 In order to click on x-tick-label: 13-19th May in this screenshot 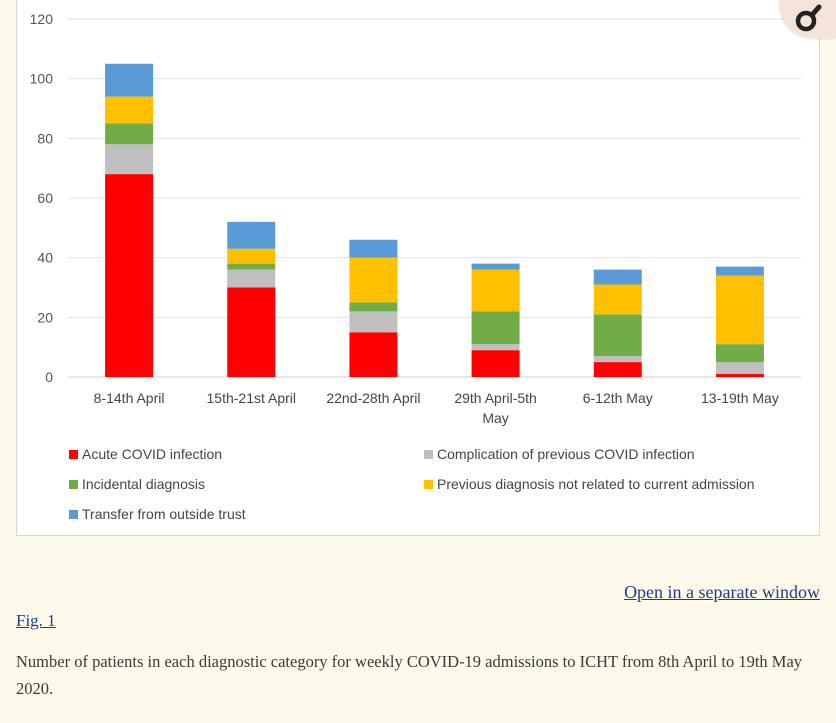, I will do `click(740, 398)`.